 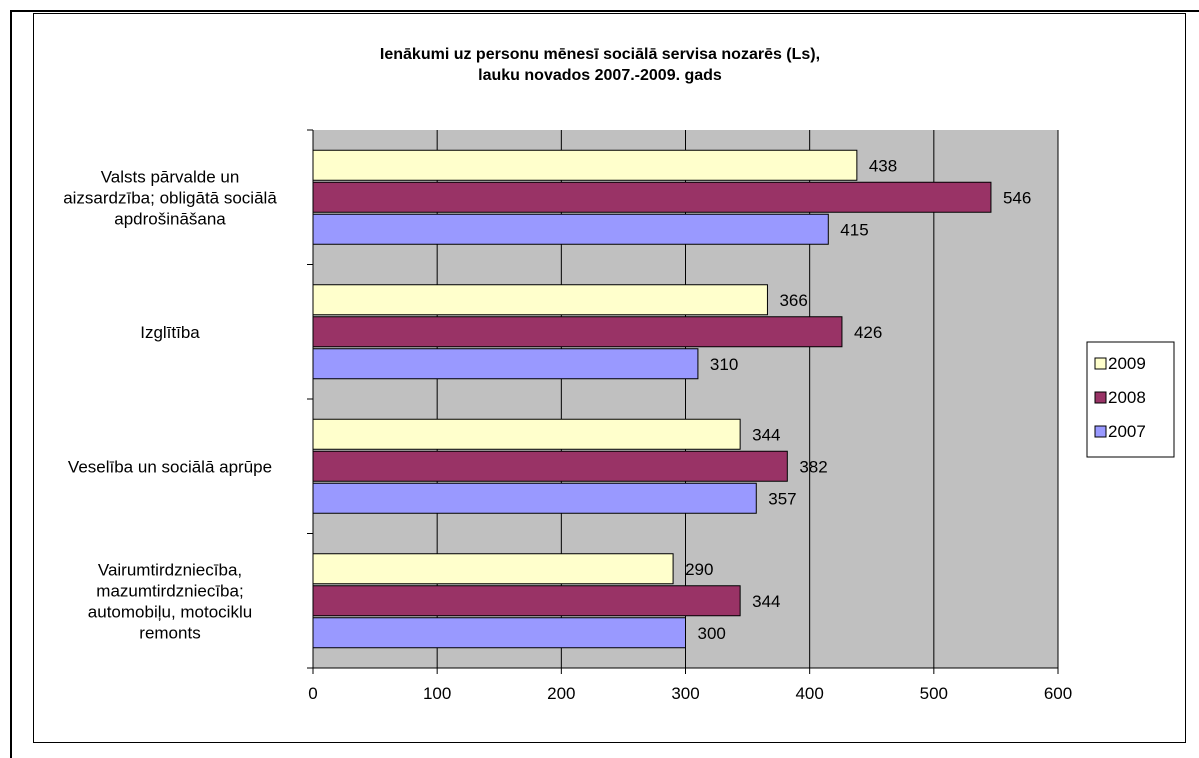 I want to click on chart-title-line-2: lauku novados 2007.-2009. gads, so click(x=600, y=75).